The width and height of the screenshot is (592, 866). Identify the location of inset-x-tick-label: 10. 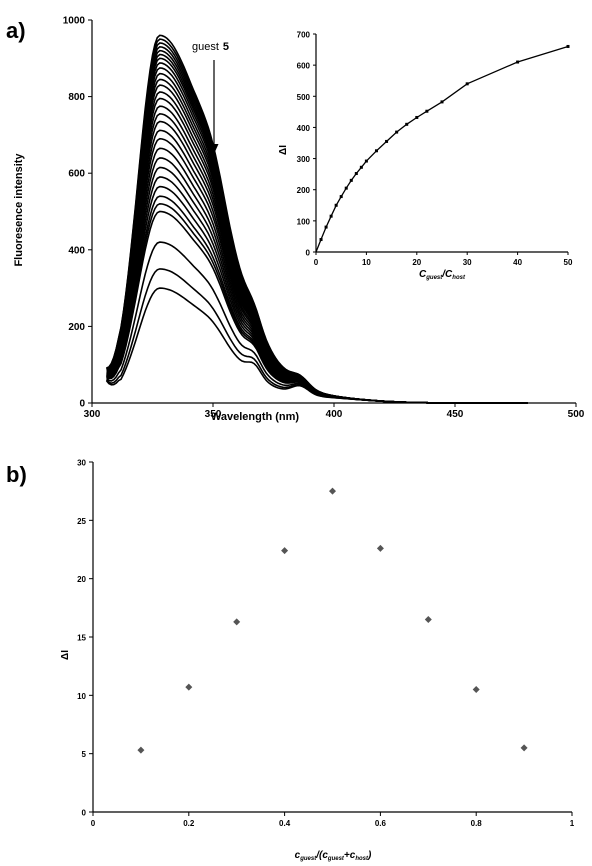
(366, 262).